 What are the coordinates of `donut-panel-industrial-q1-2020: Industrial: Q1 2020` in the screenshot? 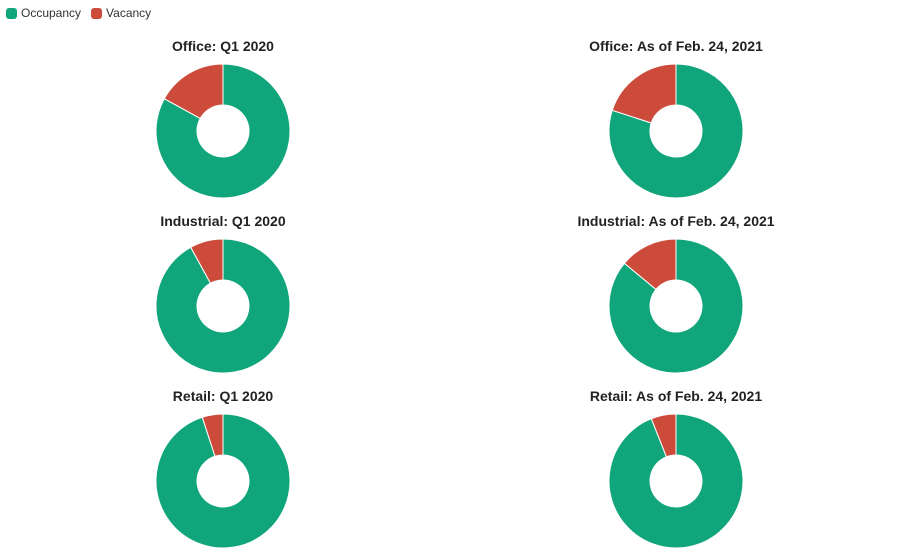 It's located at (223, 298).